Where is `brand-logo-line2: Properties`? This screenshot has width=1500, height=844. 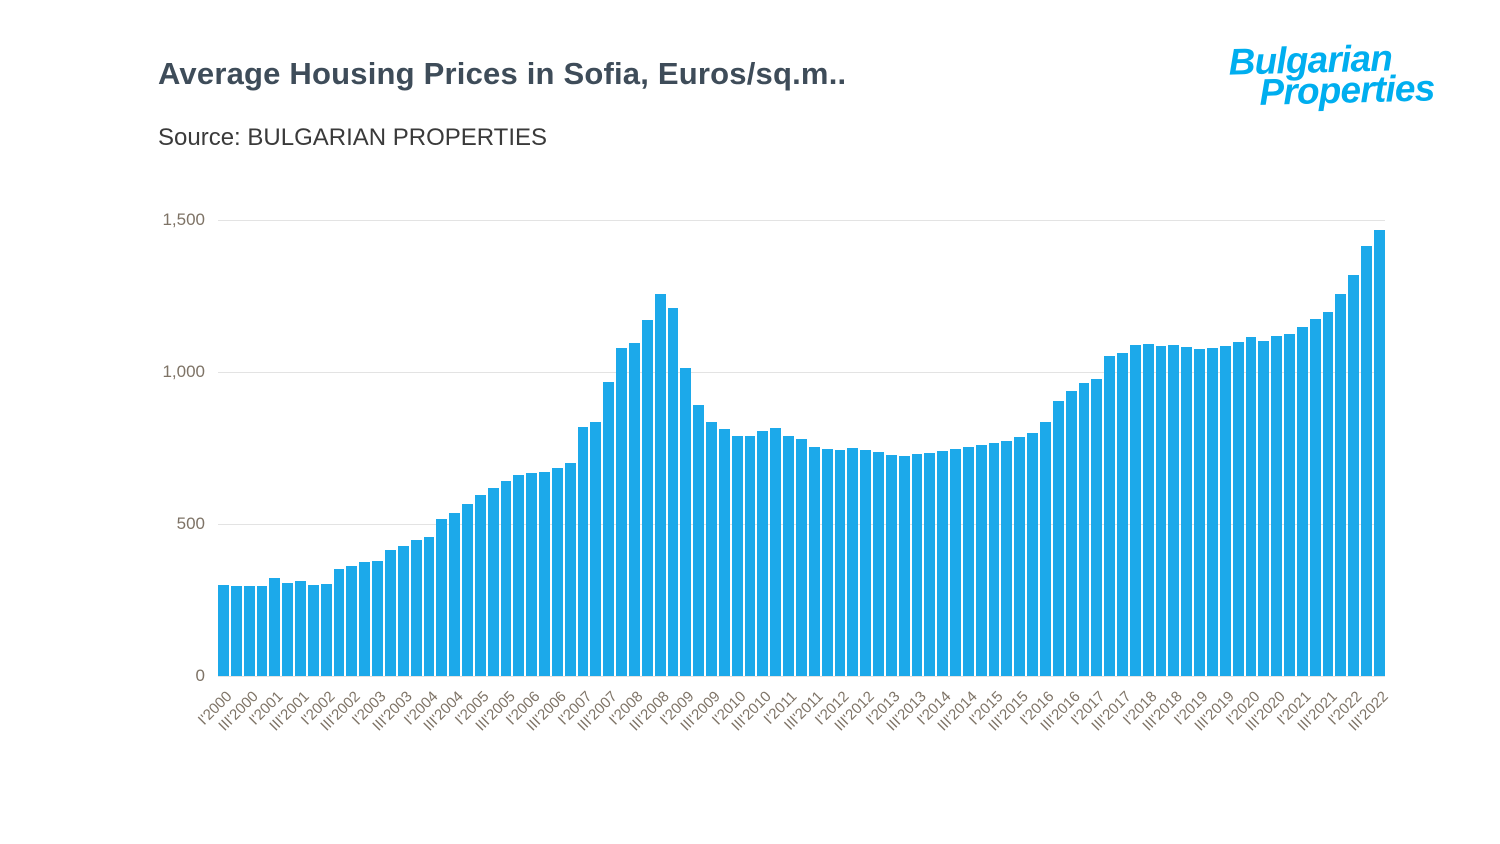 brand-logo-line2: Properties is located at coordinates (1346, 90).